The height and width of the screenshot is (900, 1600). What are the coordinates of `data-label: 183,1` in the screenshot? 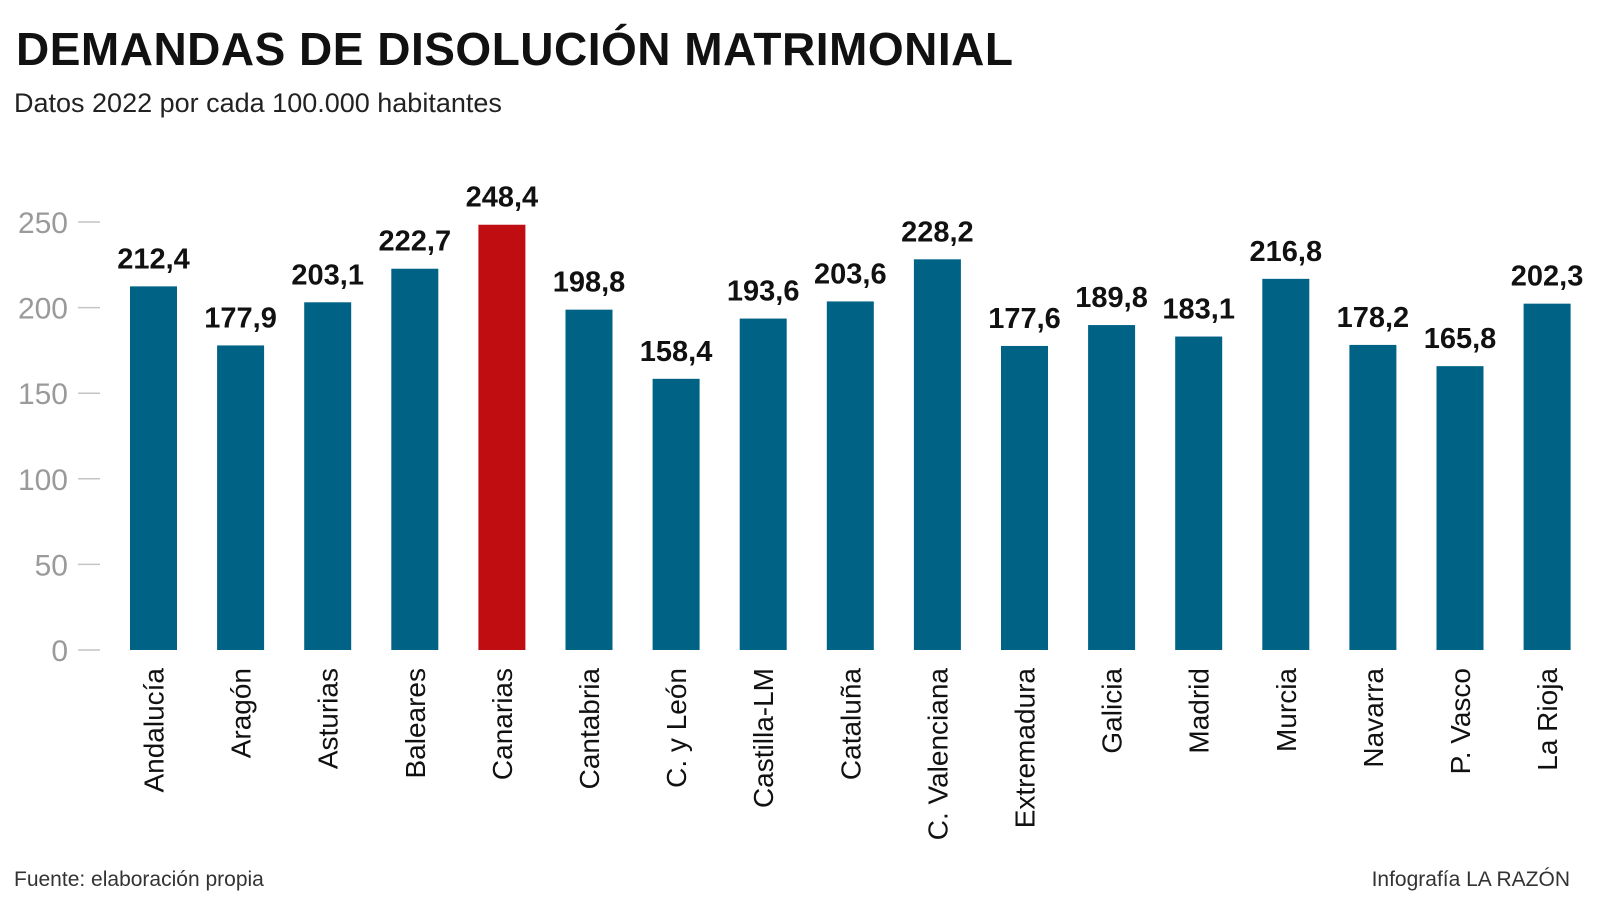 It's located at (1198, 310).